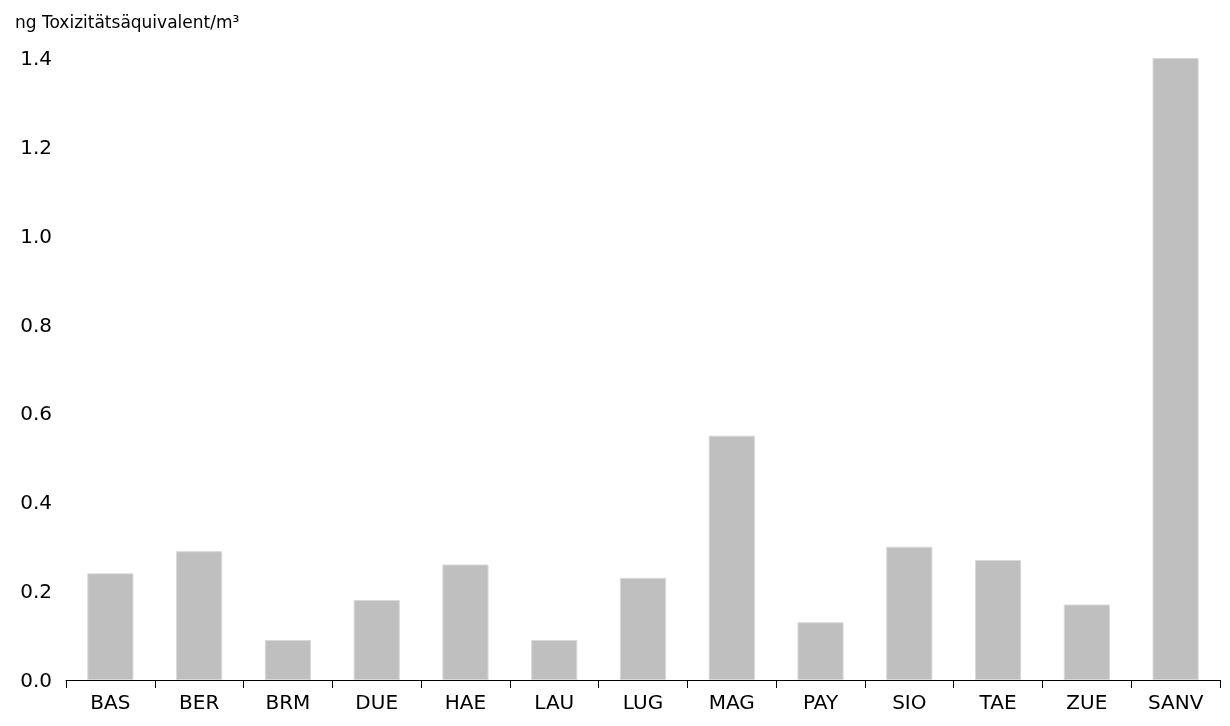  Describe the element at coordinates (554, 702) in the screenshot. I see `x-tick-label: LAU` at that location.